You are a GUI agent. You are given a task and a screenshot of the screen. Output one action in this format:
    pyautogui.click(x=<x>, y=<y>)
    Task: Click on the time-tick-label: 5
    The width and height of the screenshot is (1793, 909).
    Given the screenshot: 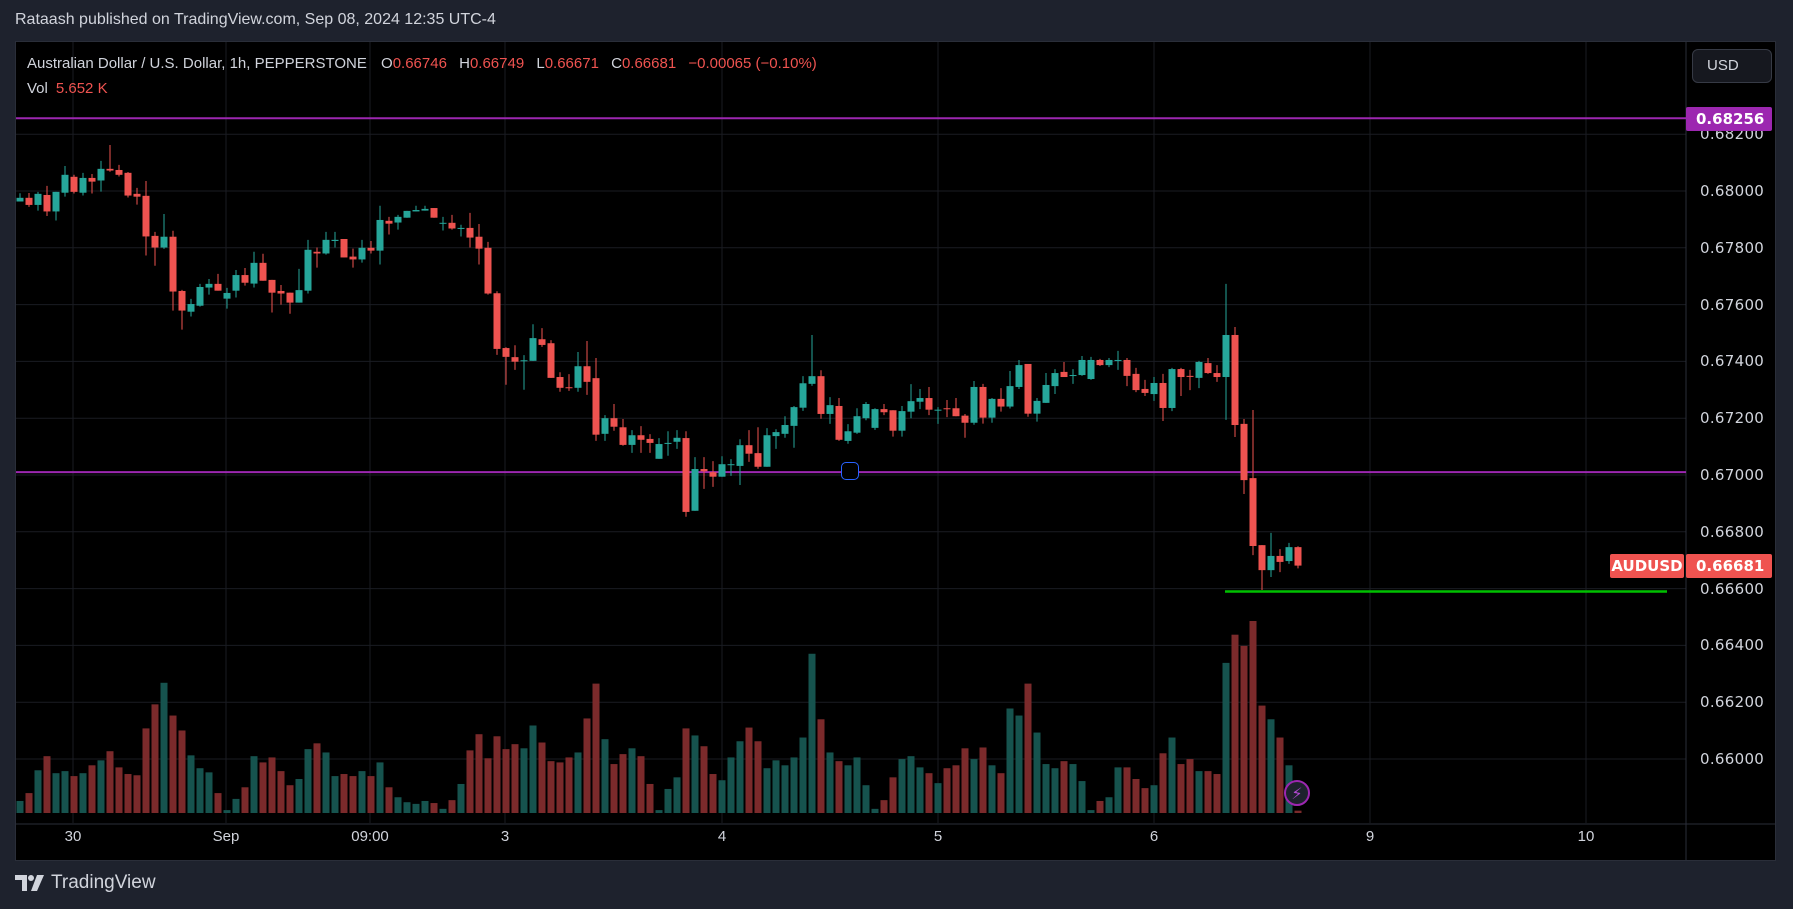 What is the action you would take?
    pyautogui.click(x=938, y=836)
    